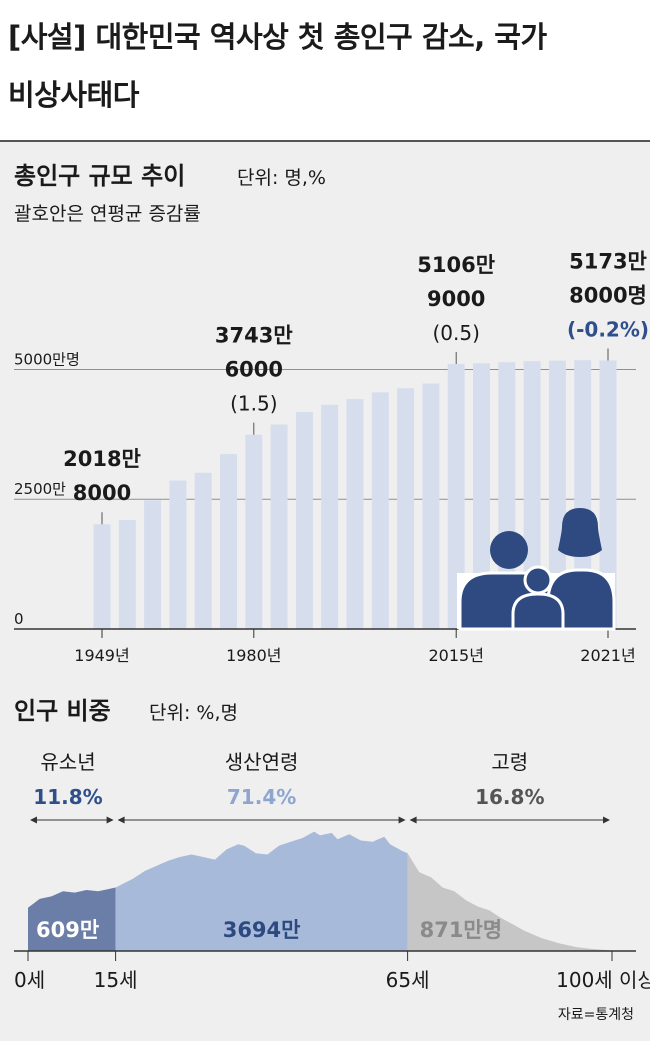 The image size is (650, 1045). What do you see at coordinates (67, 930) in the screenshot?
I see `count-label-0: 609만` at bounding box center [67, 930].